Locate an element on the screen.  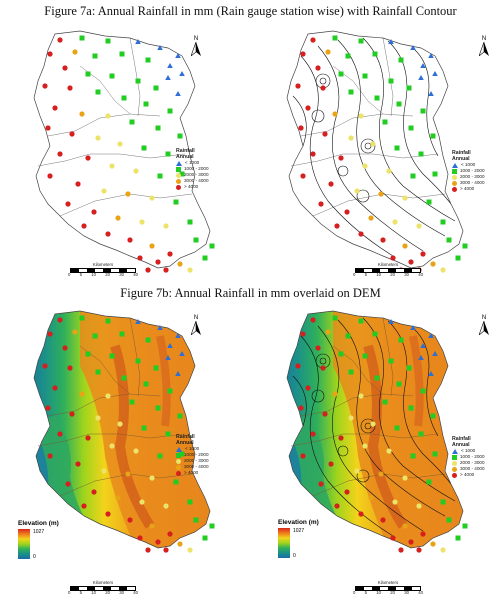
legend-item: > 4000 is located at coordinates (192, 187).